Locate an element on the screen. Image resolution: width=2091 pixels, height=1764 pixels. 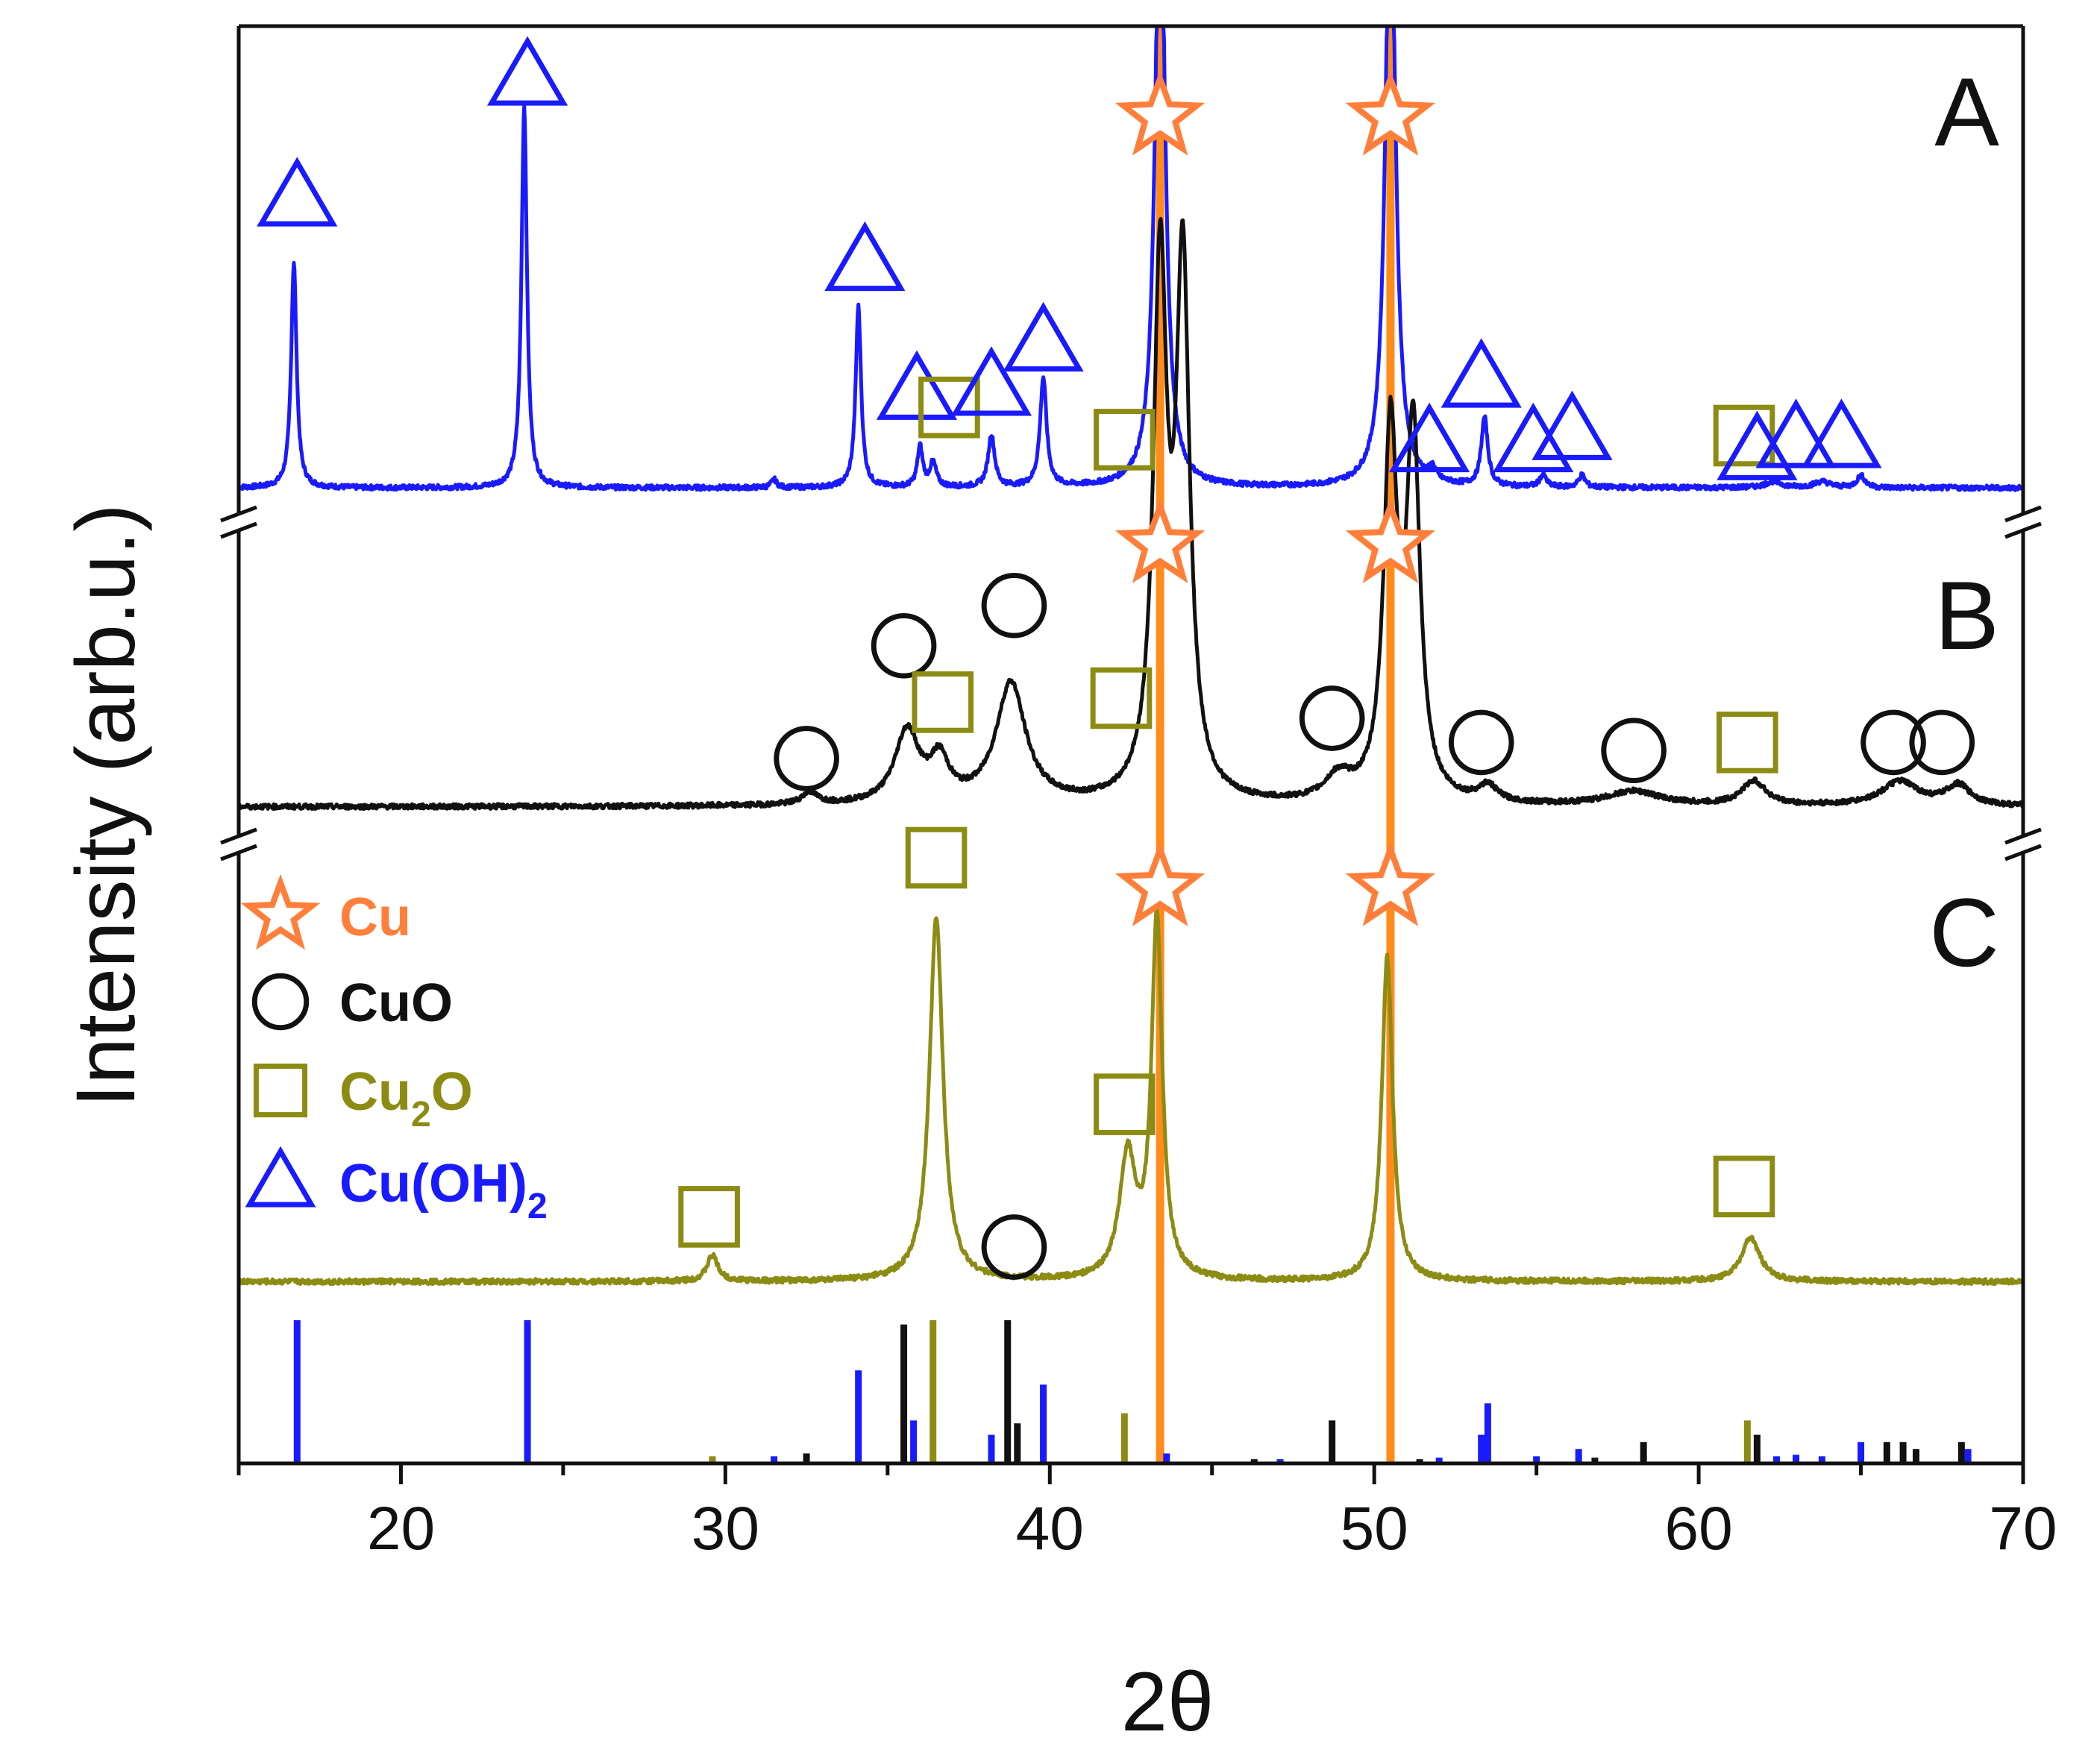
x-axis-title: 2θ is located at coordinates (1167, 1701).